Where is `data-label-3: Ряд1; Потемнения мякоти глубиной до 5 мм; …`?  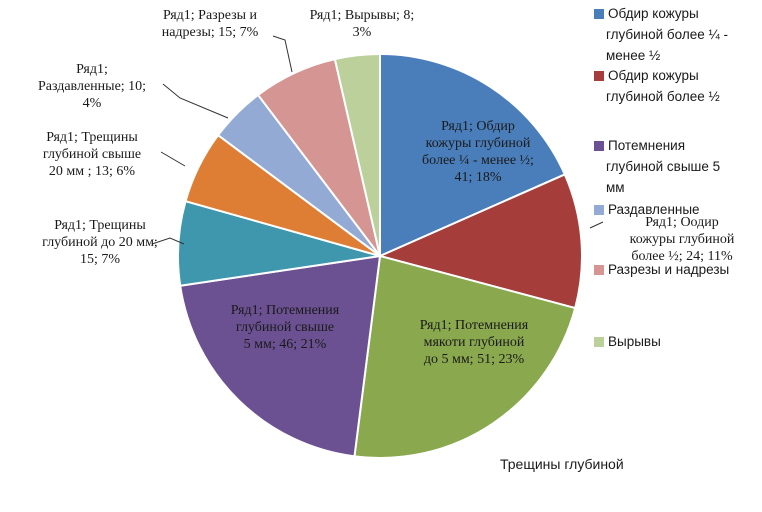 data-label-3: Ряд1; Потемнения мякоти глубиной до 5 мм; … is located at coordinates (474, 342).